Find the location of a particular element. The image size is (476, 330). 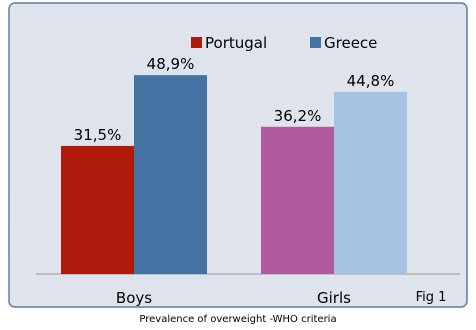

bar-greece-boys is located at coordinates (170, 174).